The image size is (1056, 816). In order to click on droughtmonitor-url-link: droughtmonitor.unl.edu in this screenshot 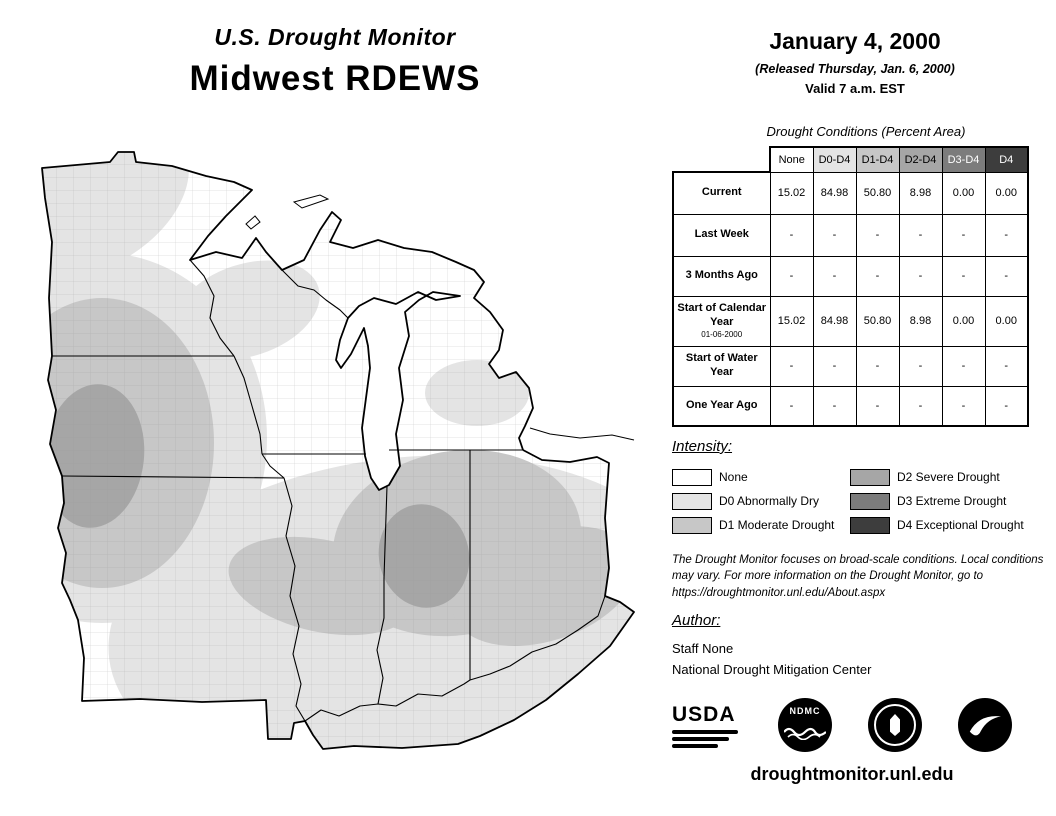, I will do `click(852, 774)`.